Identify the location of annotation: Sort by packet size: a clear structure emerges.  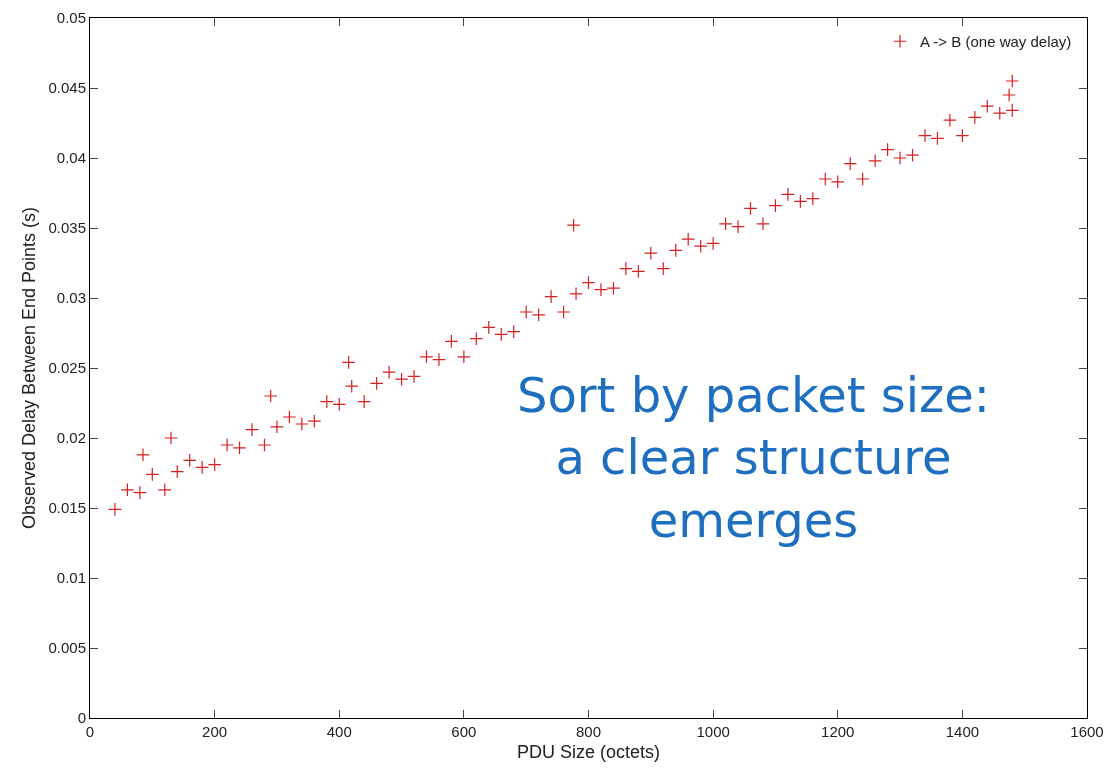
(753, 457).